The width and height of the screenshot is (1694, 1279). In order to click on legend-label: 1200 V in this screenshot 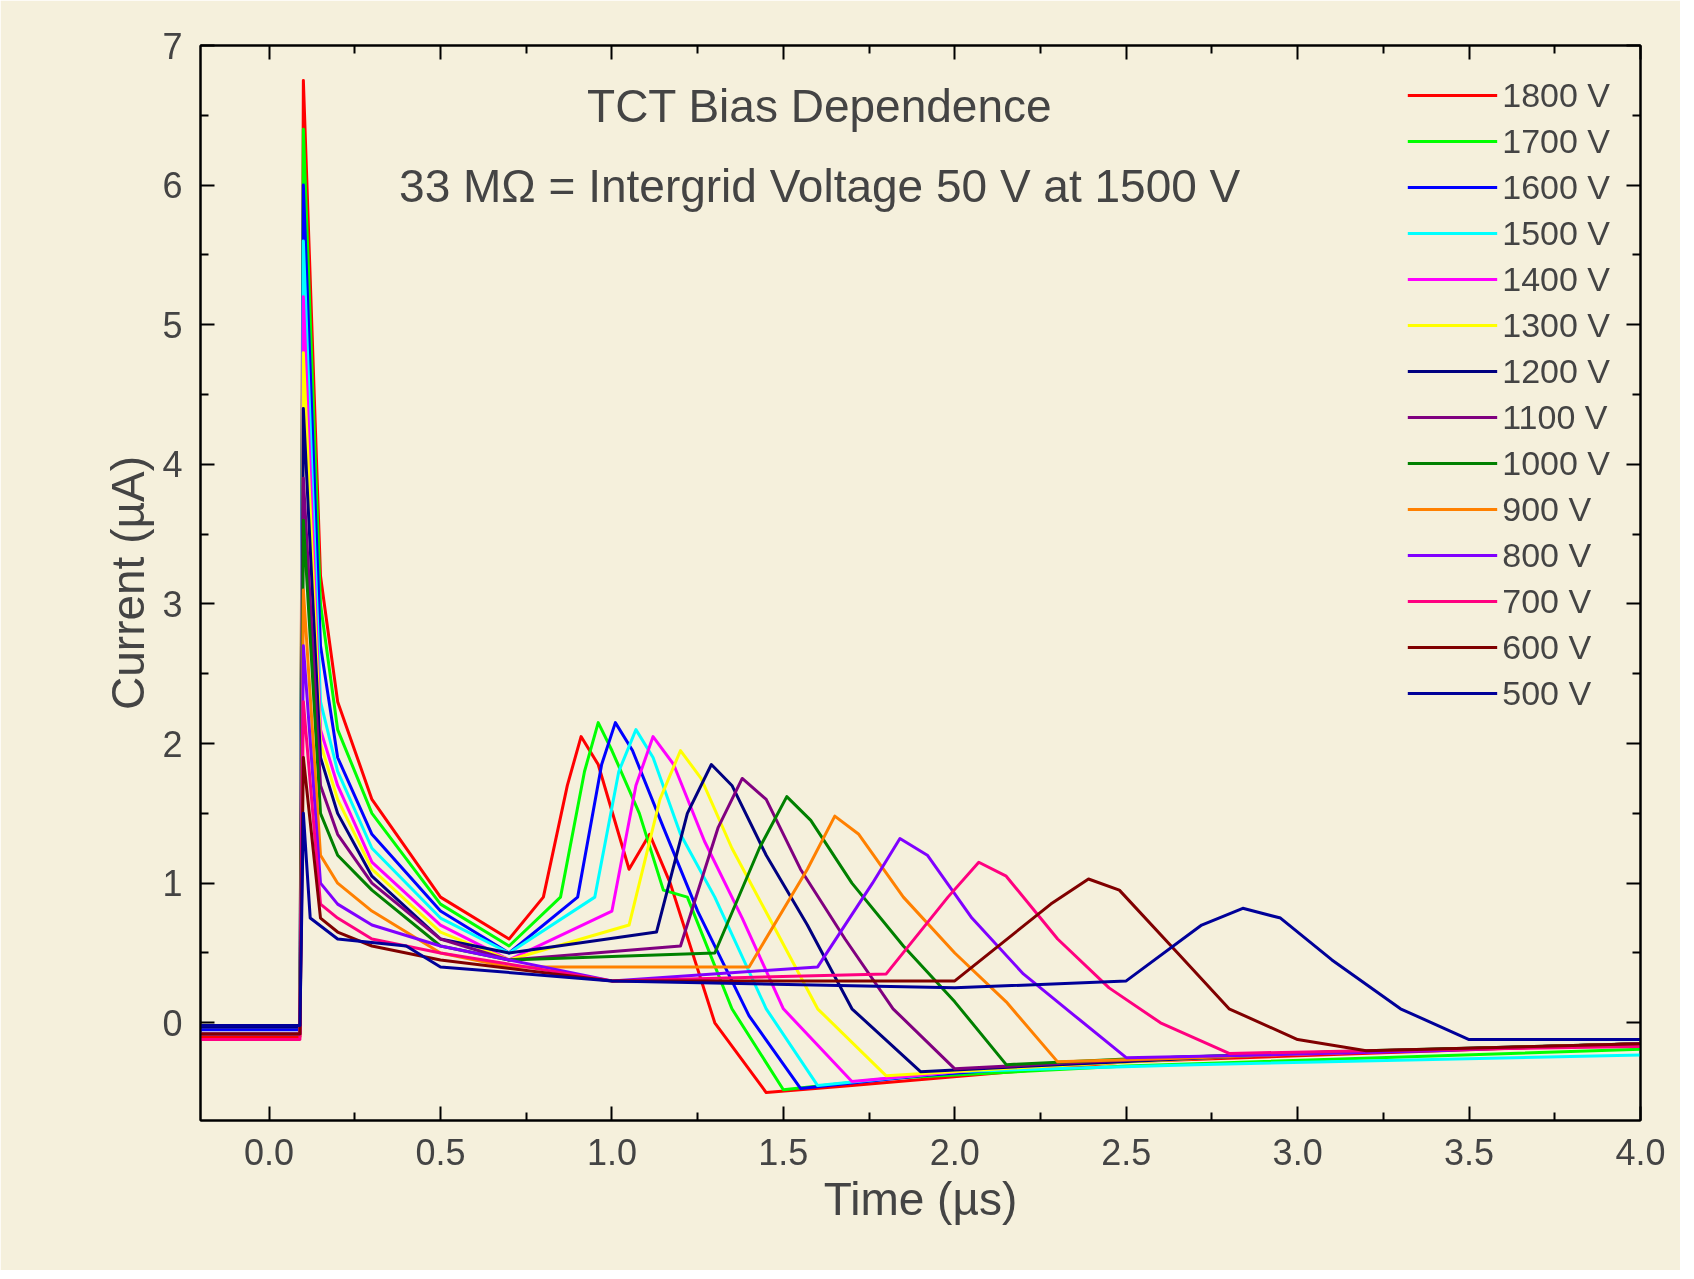, I will do `click(1556, 371)`.